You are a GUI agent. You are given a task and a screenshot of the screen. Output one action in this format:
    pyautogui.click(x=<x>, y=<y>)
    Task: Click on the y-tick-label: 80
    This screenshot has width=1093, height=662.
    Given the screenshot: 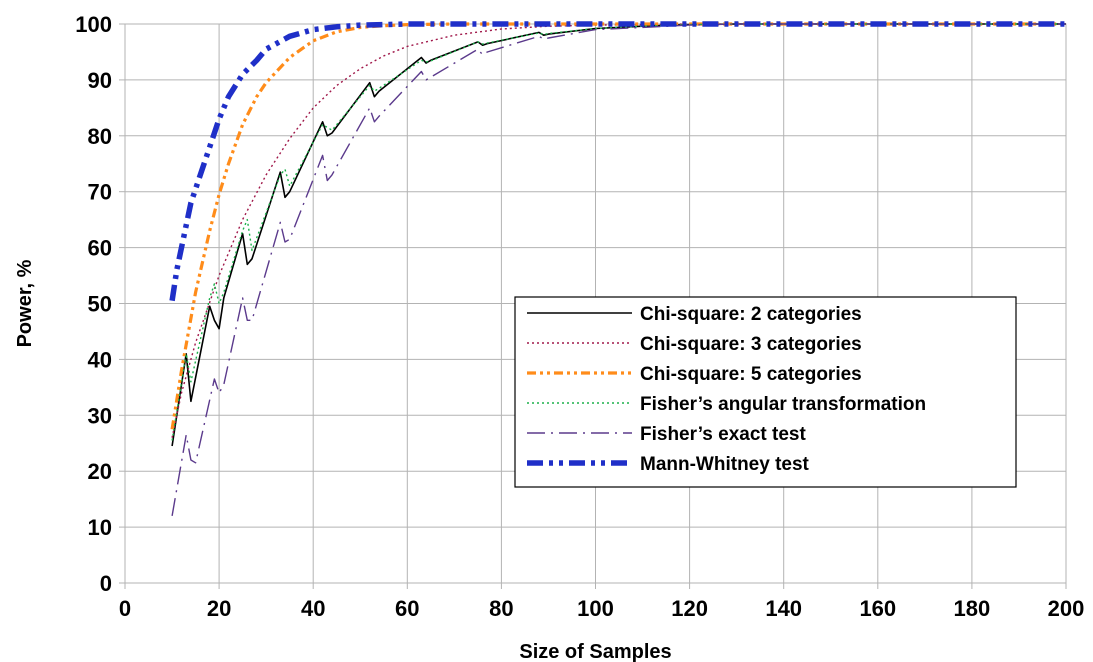 What is the action you would take?
    pyautogui.click(x=100, y=136)
    